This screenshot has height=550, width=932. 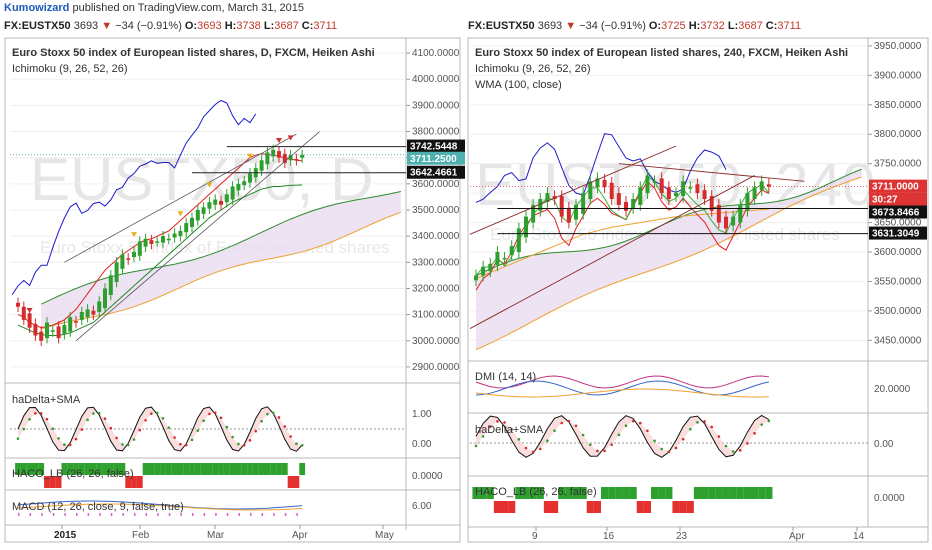 I want to click on left-price-label: 3642.4661, so click(x=434, y=173).